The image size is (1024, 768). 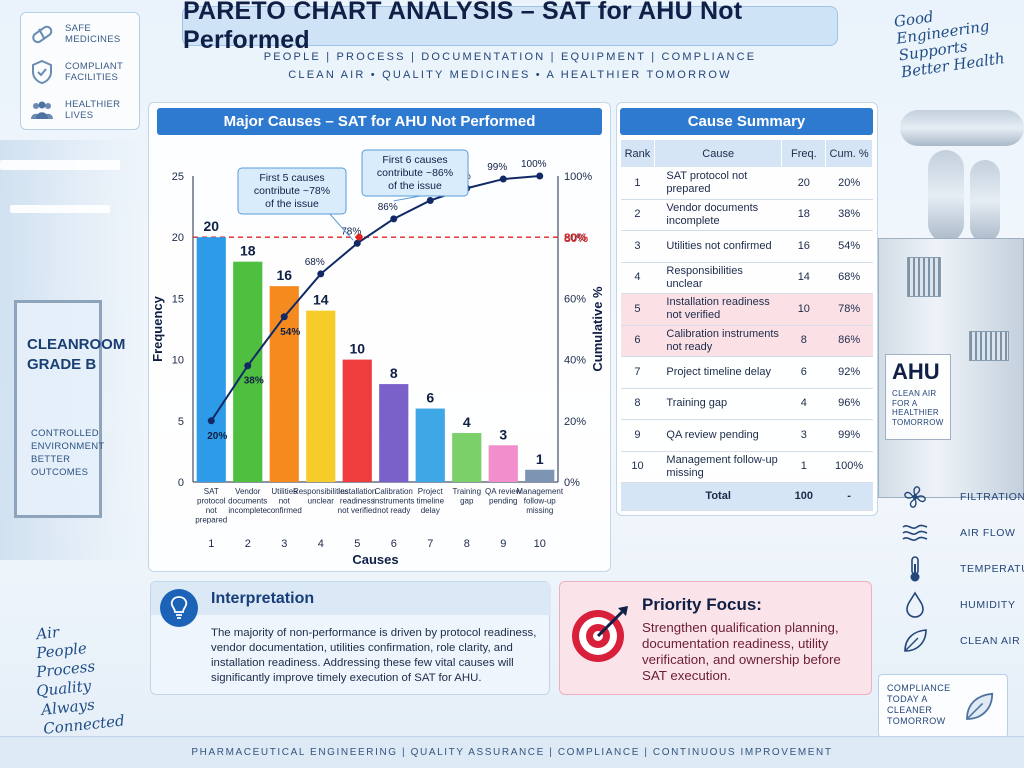 I want to click on cell-freq: 6, so click(x=803, y=372).